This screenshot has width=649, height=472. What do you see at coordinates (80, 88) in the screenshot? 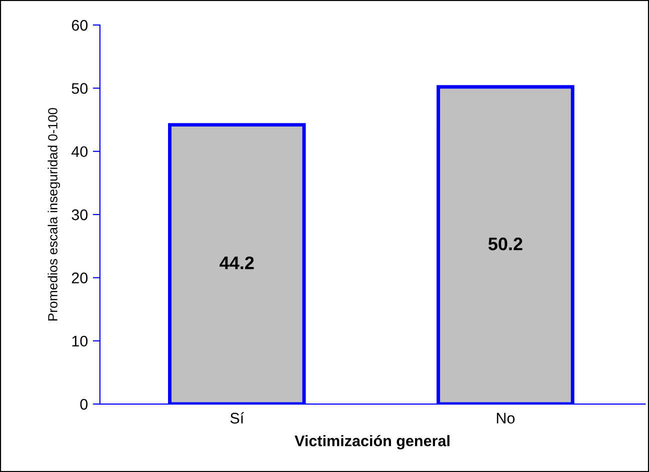
I see `y-tick-label: 50` at bounding box center [80, 88].